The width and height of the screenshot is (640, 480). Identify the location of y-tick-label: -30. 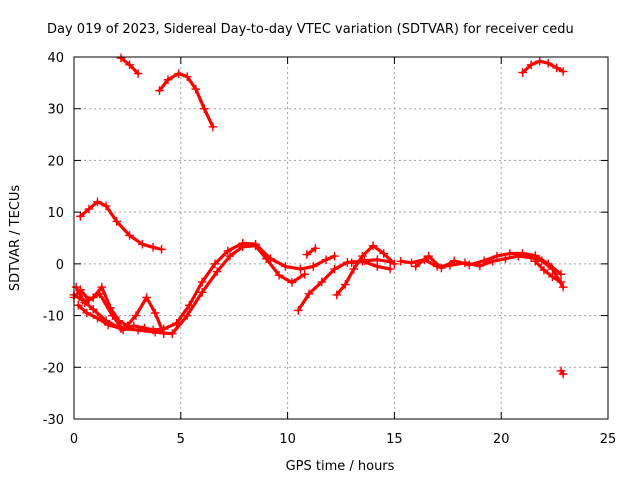
(53, 420).